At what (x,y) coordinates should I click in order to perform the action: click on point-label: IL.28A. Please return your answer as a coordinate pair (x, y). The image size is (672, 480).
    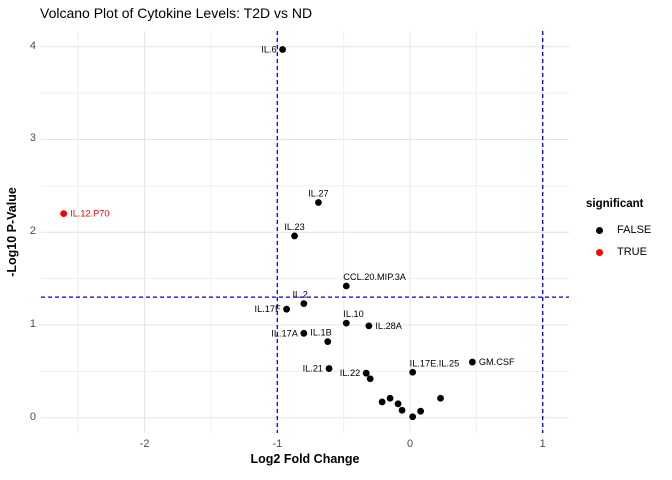
    Looking at the image, I should click on (388, 326).